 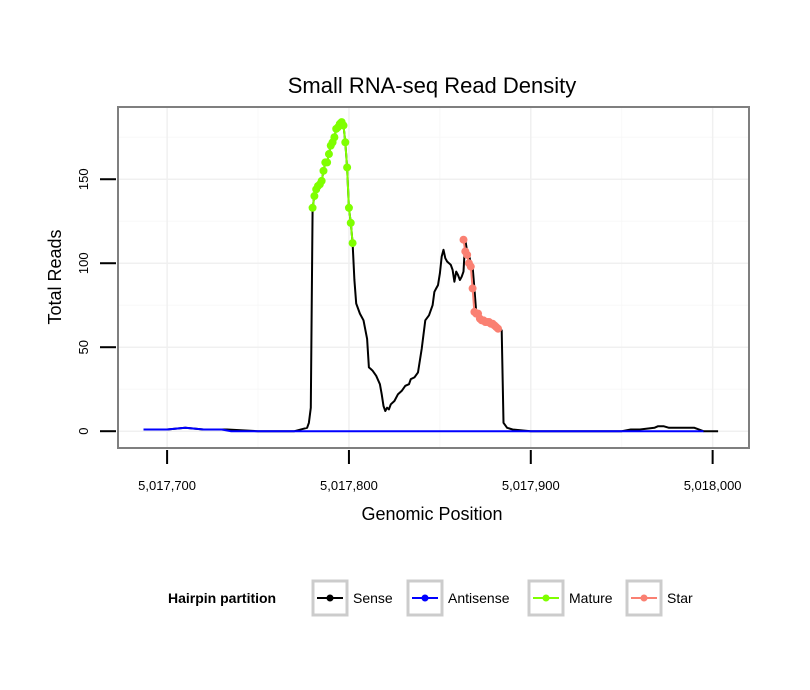 I want to click on chart-title: Small RNA-seq Read Density, so click(x=432, y=85).